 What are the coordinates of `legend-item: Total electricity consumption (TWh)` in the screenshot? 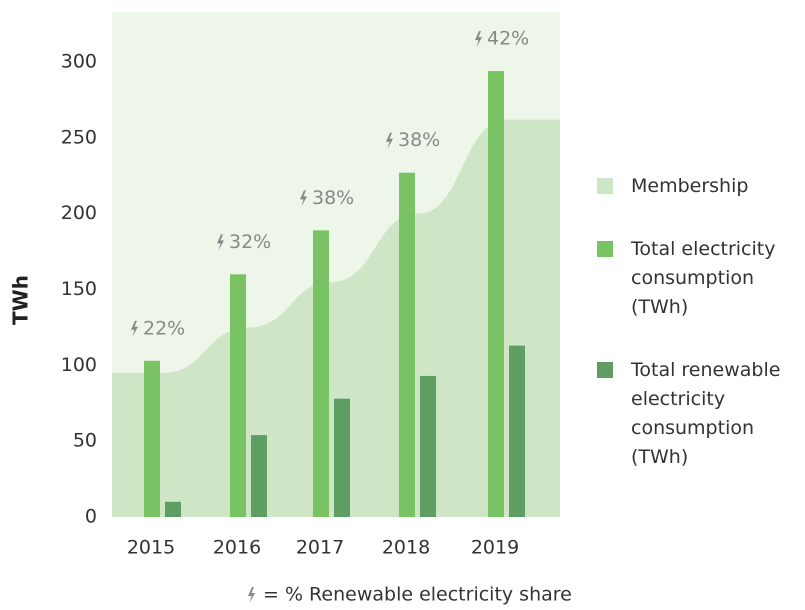 It's located at (701, 278).